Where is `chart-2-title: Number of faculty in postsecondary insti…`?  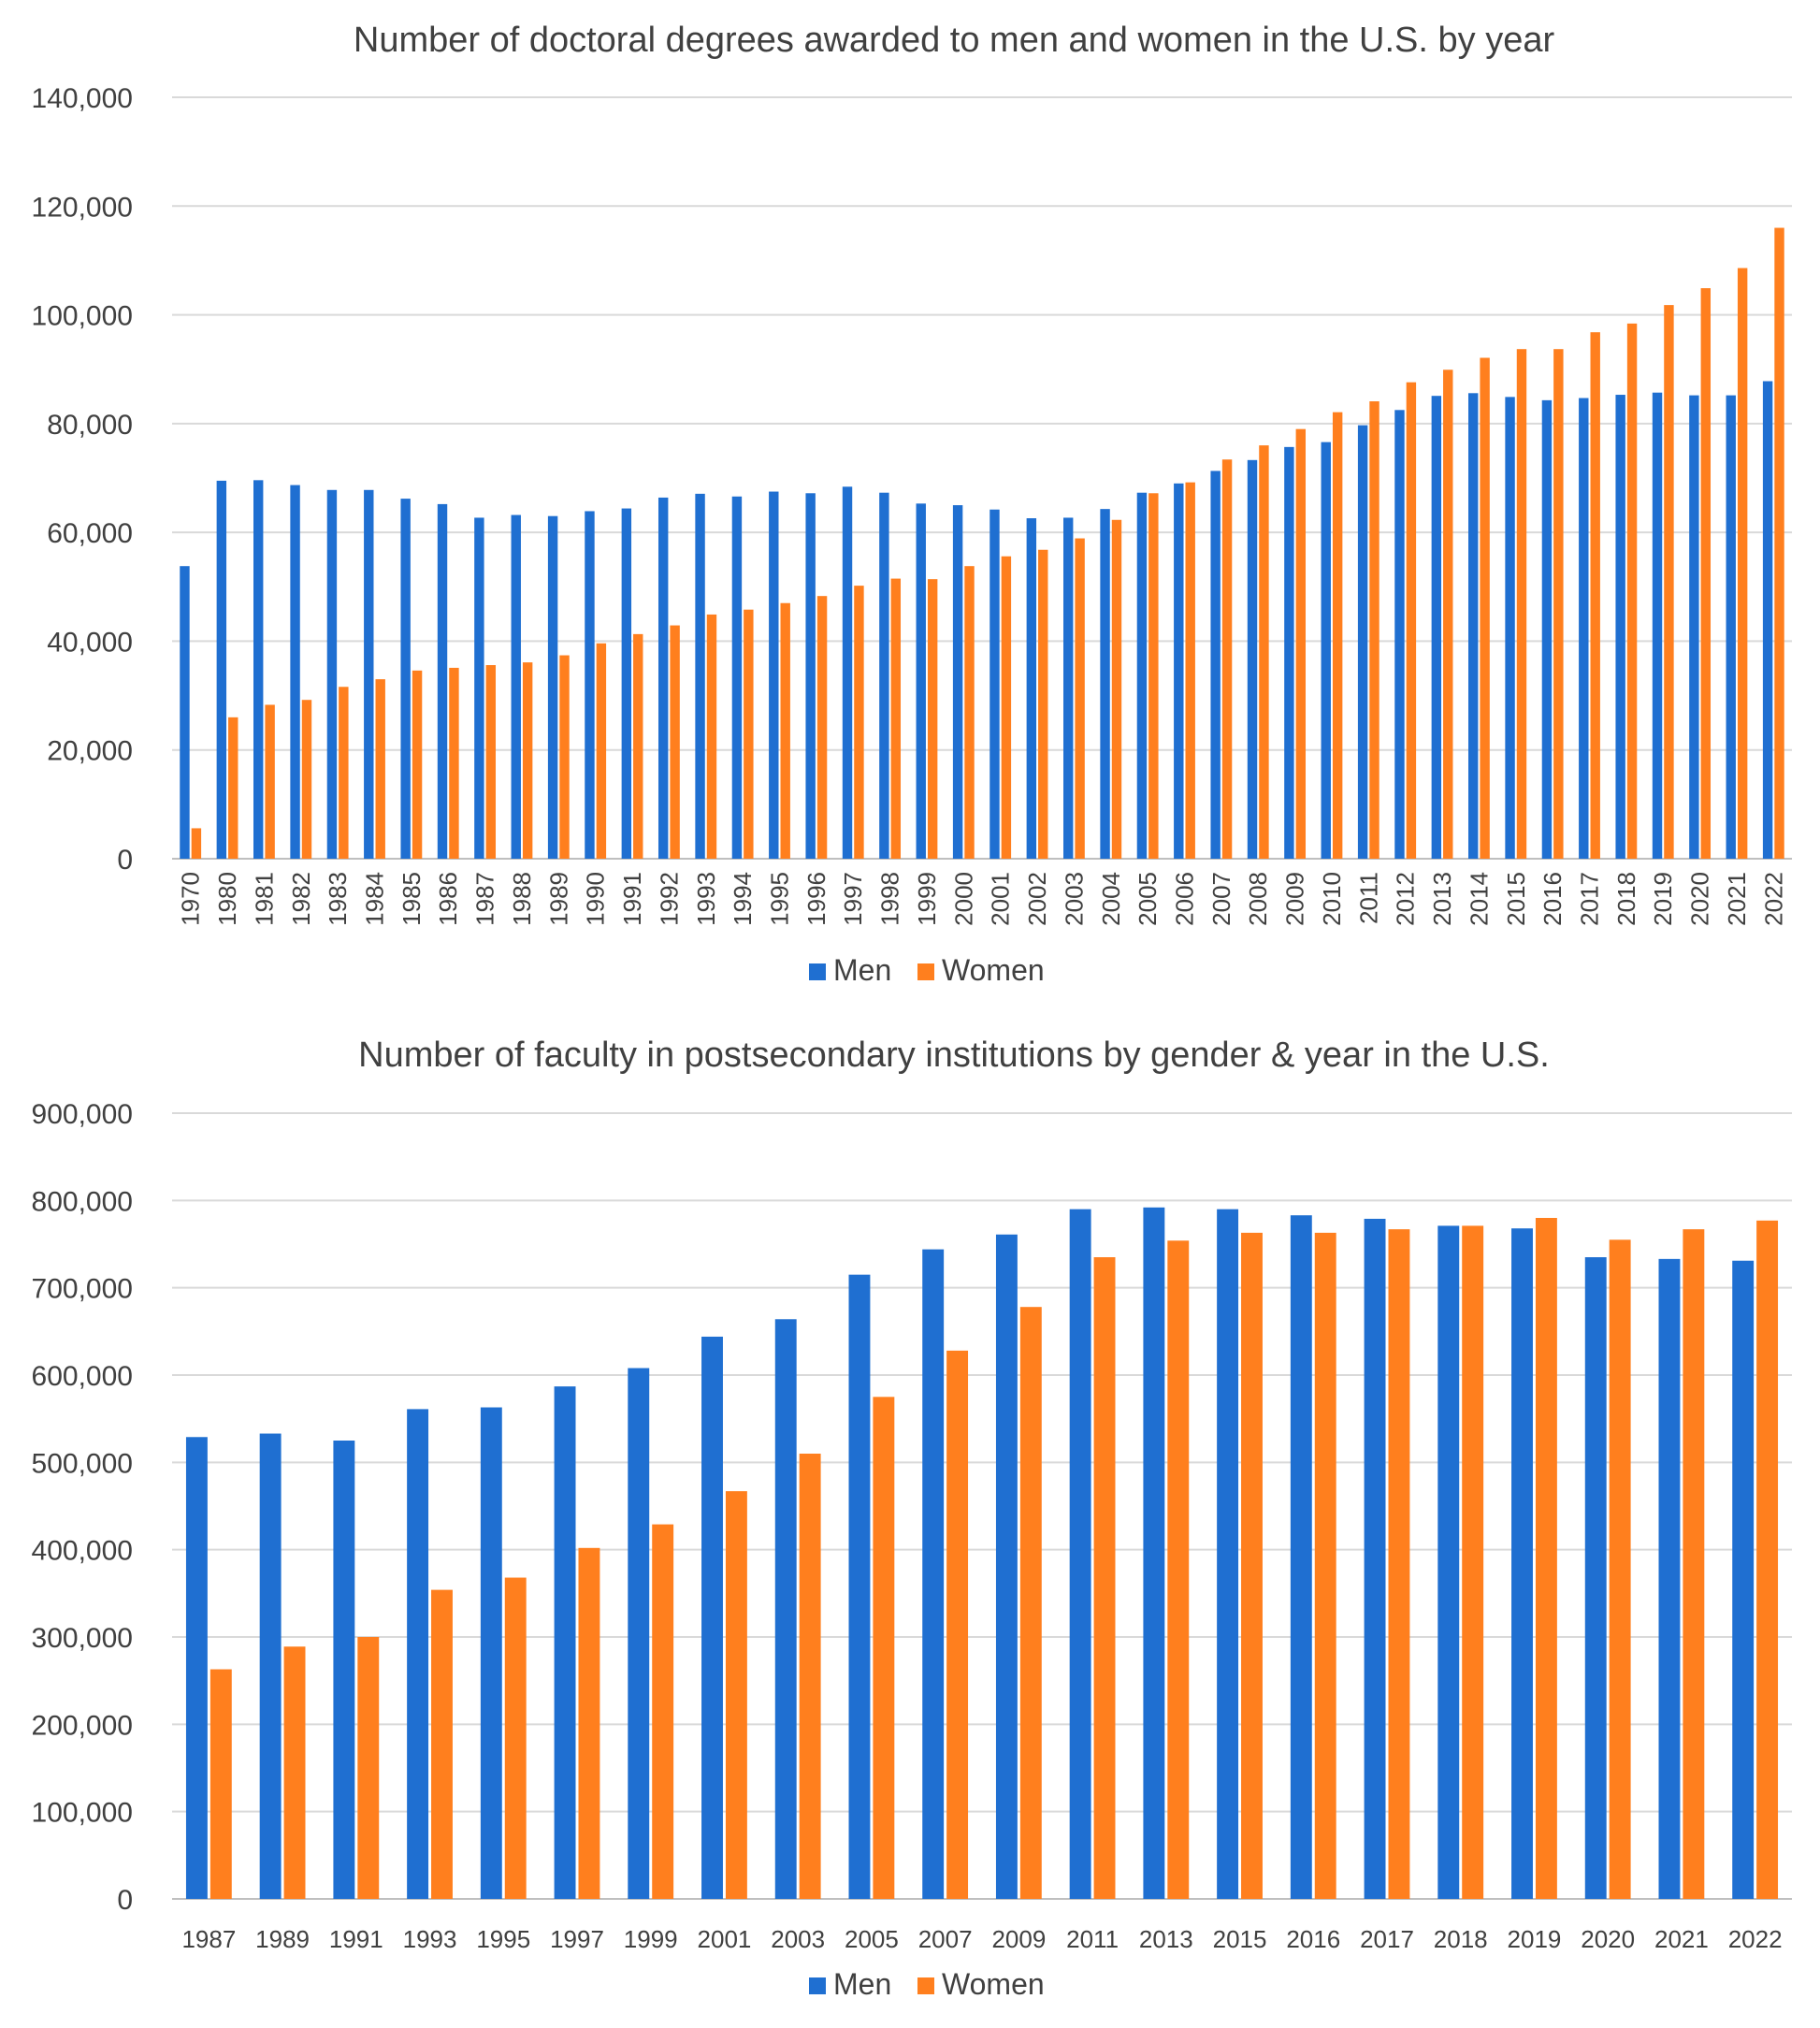
chart-2-title: Number of faculty in postsecondary insti… is located at coordinates (954, 1055).